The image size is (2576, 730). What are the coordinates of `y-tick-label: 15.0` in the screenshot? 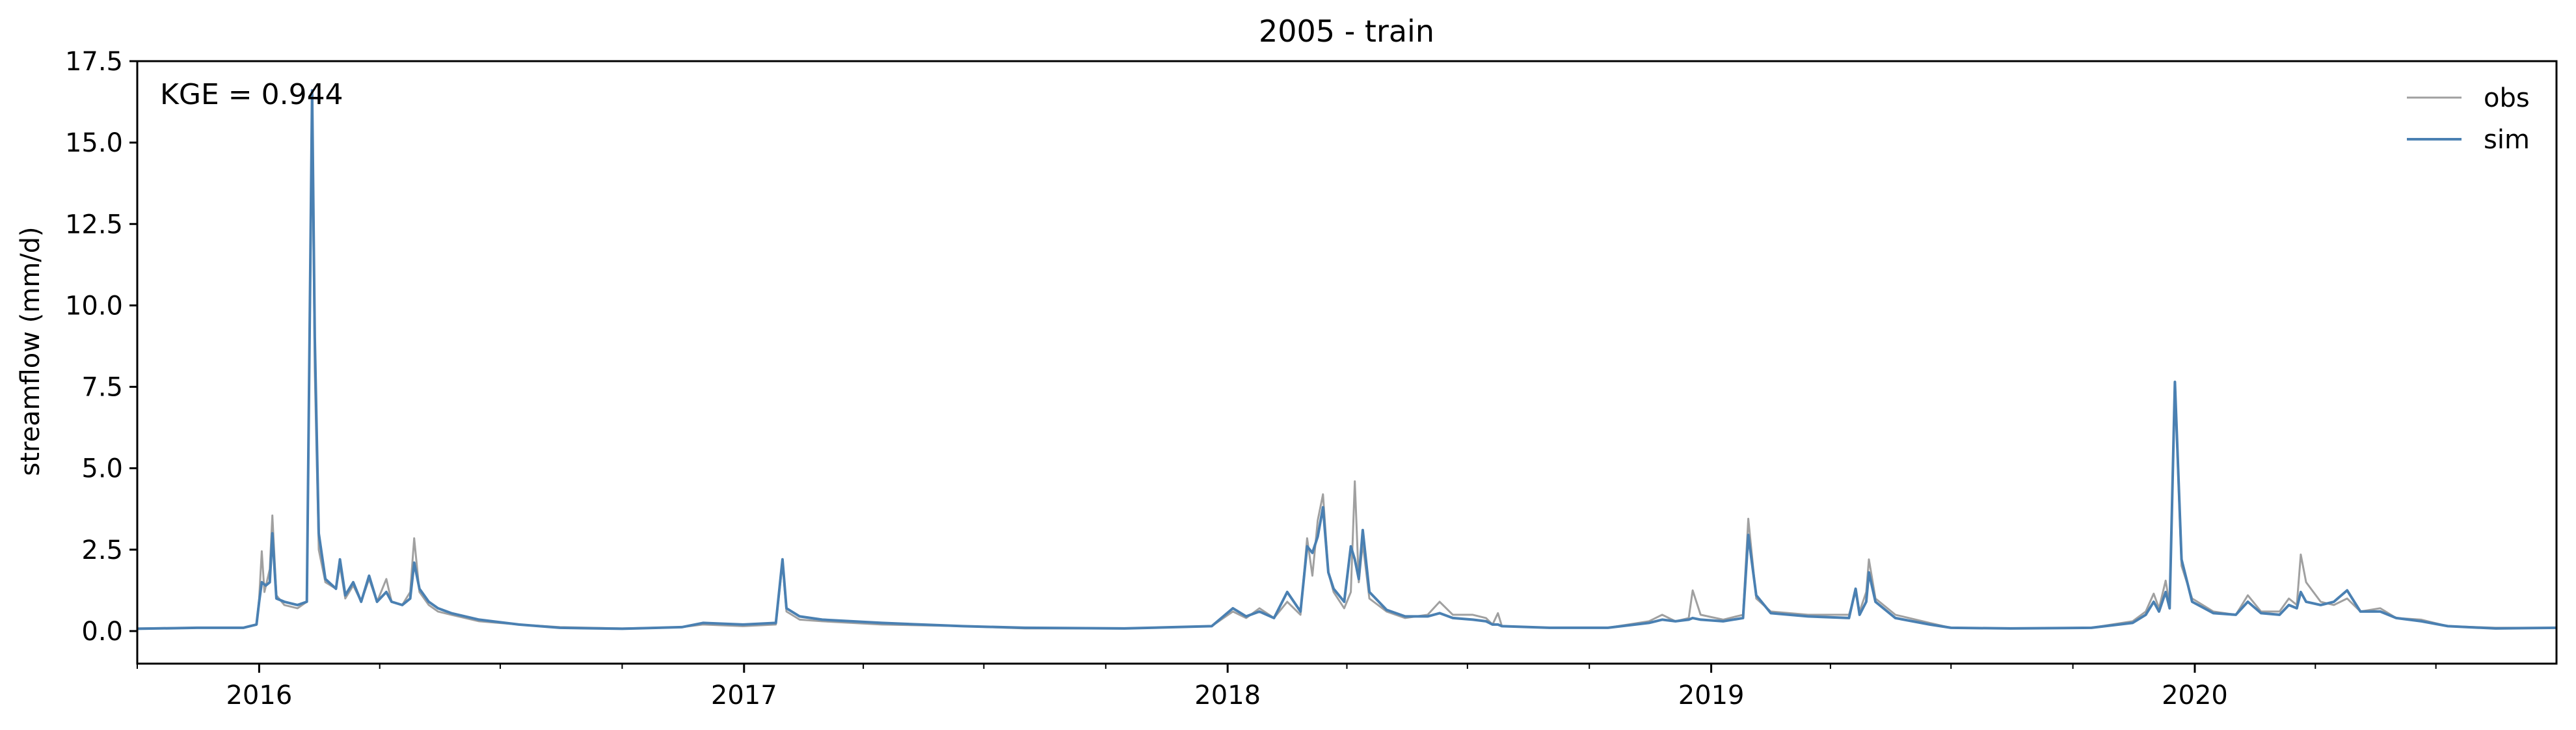 It's located at (94, 143).